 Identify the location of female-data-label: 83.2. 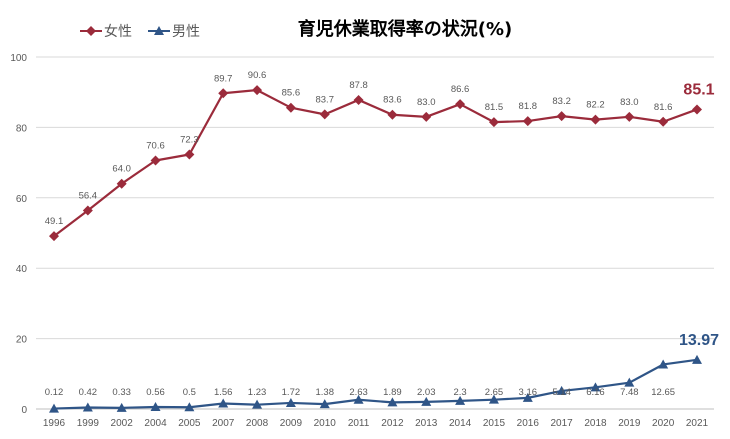
(561, 101).